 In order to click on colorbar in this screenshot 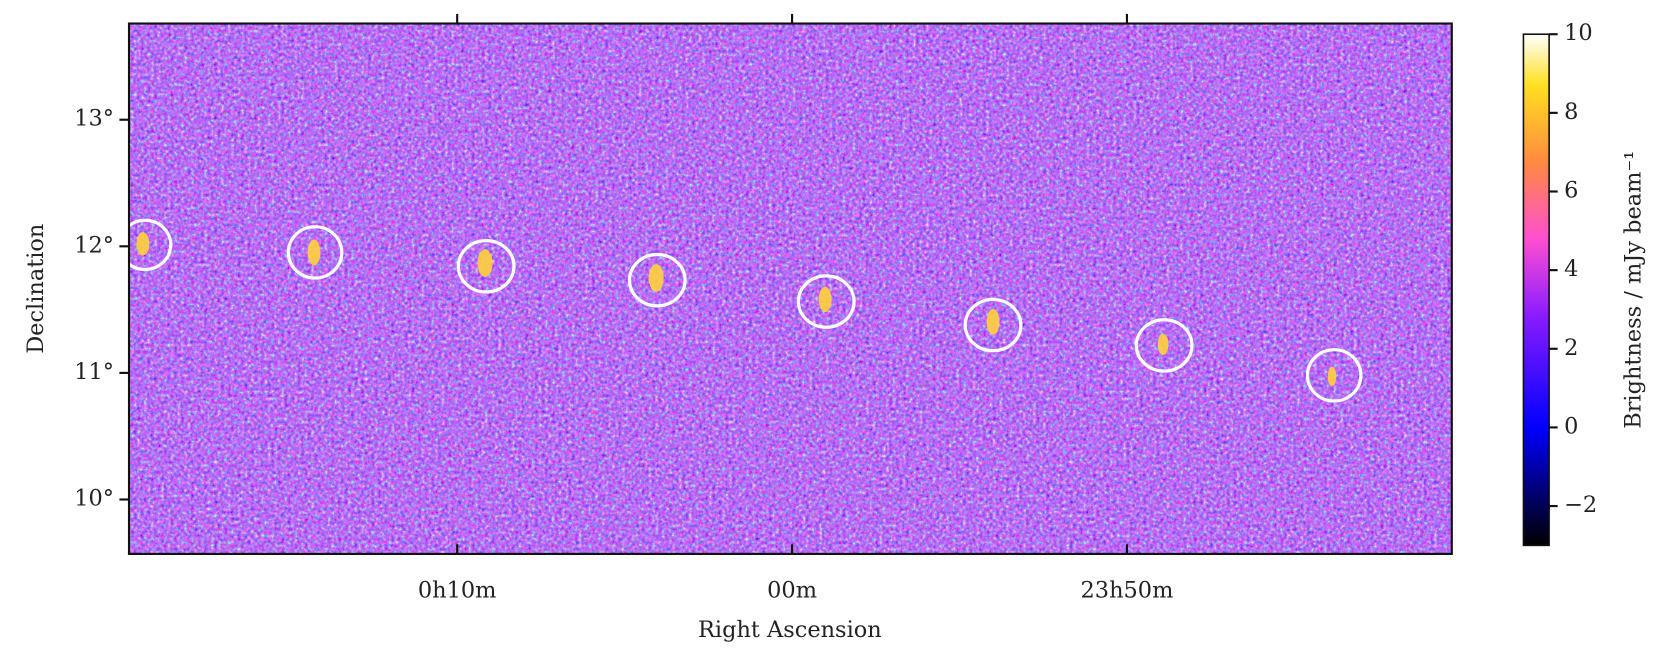, I will do `click(1536, 290)`.